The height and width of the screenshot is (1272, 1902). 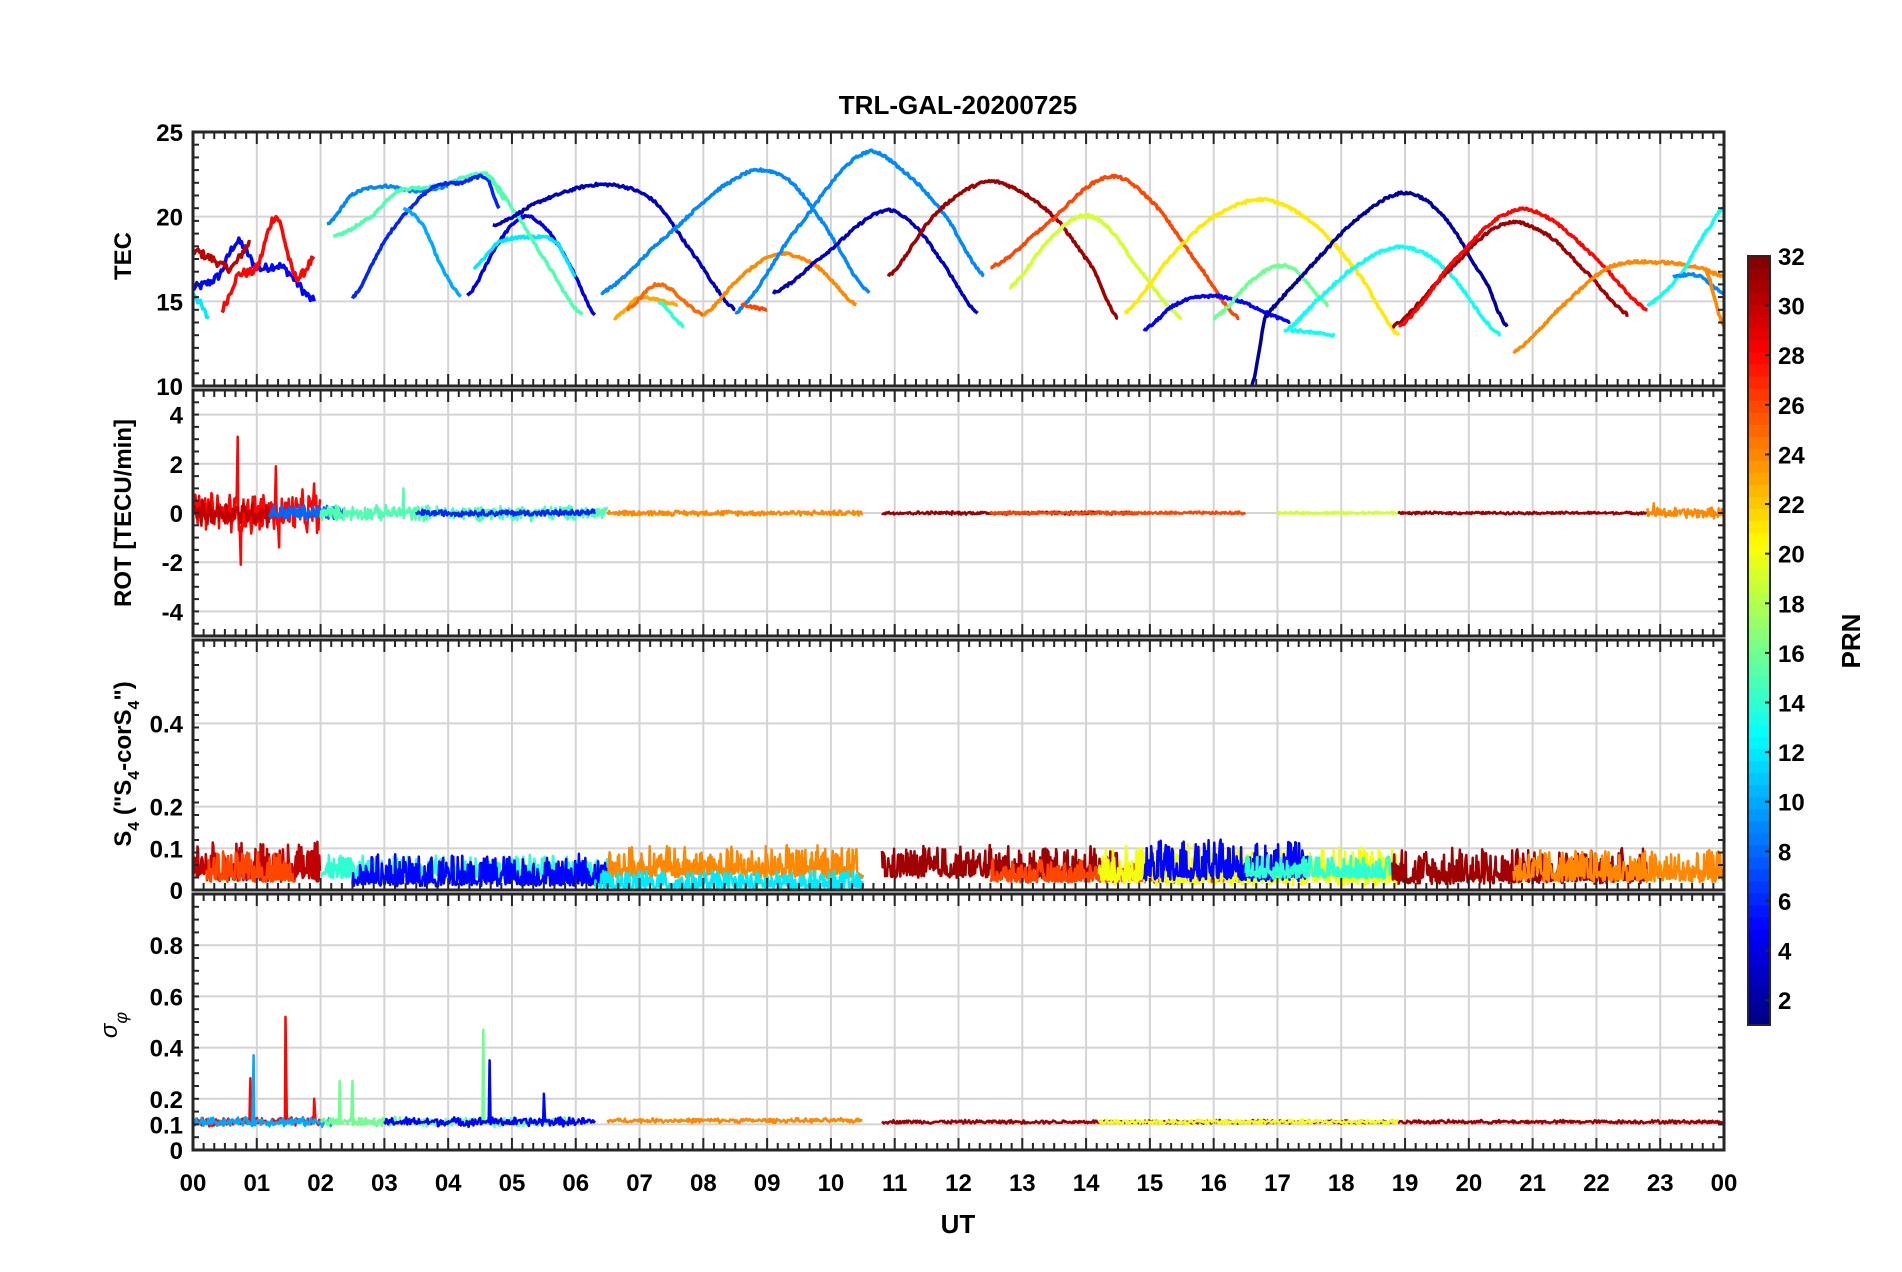 I want to click on tec-y-tick-label: 25, so click(x=169, y=133).